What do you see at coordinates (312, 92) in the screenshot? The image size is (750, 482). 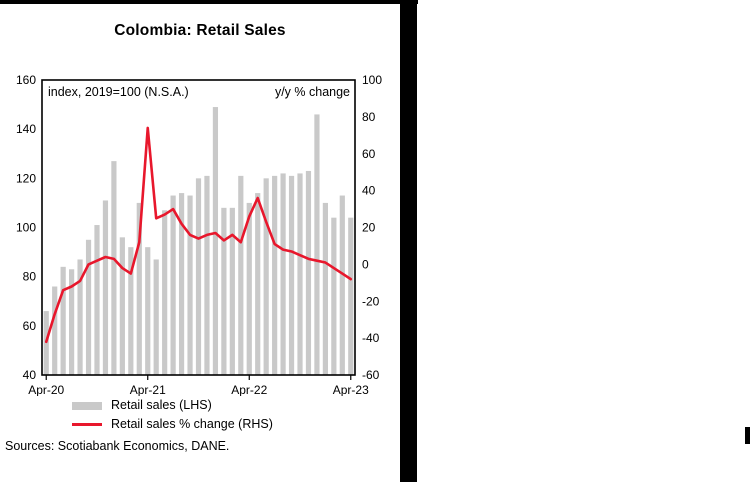 I see `svg-text: y/y % change` at bounding box center [312, 92].